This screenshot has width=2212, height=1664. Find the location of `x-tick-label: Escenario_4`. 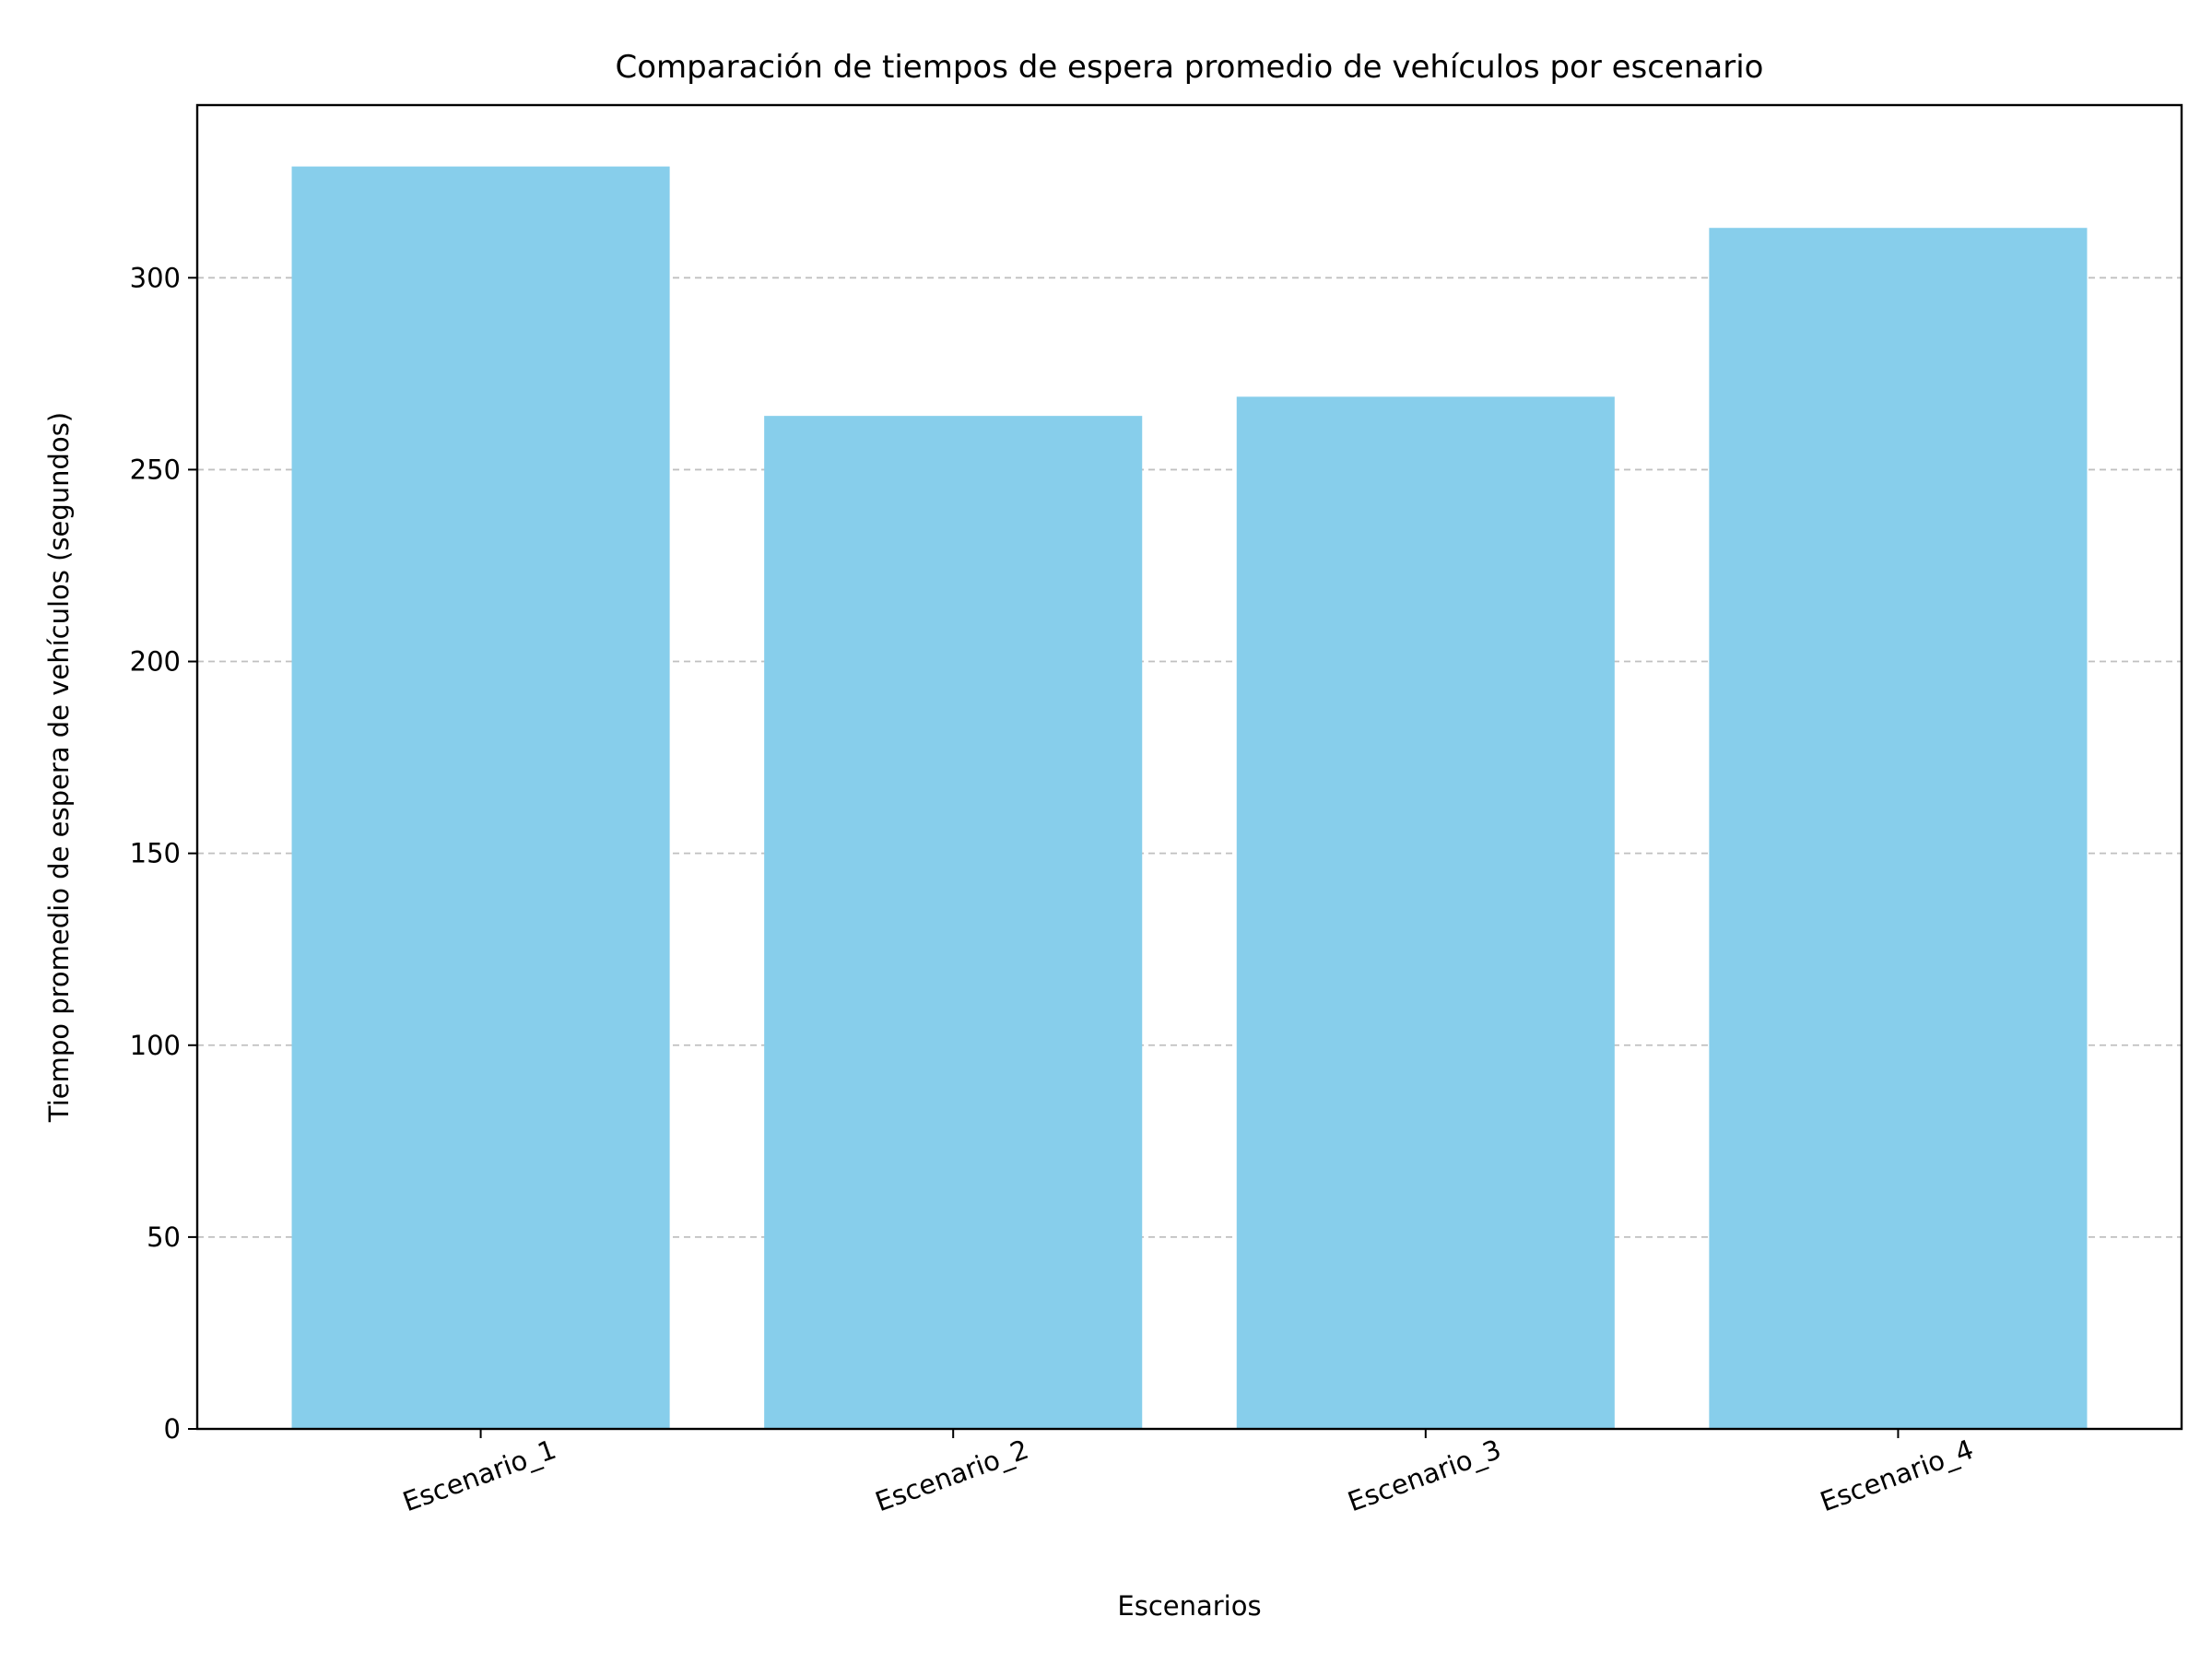

x-tick-label: Escenario_4 is located at coordinates (1896, 1475).